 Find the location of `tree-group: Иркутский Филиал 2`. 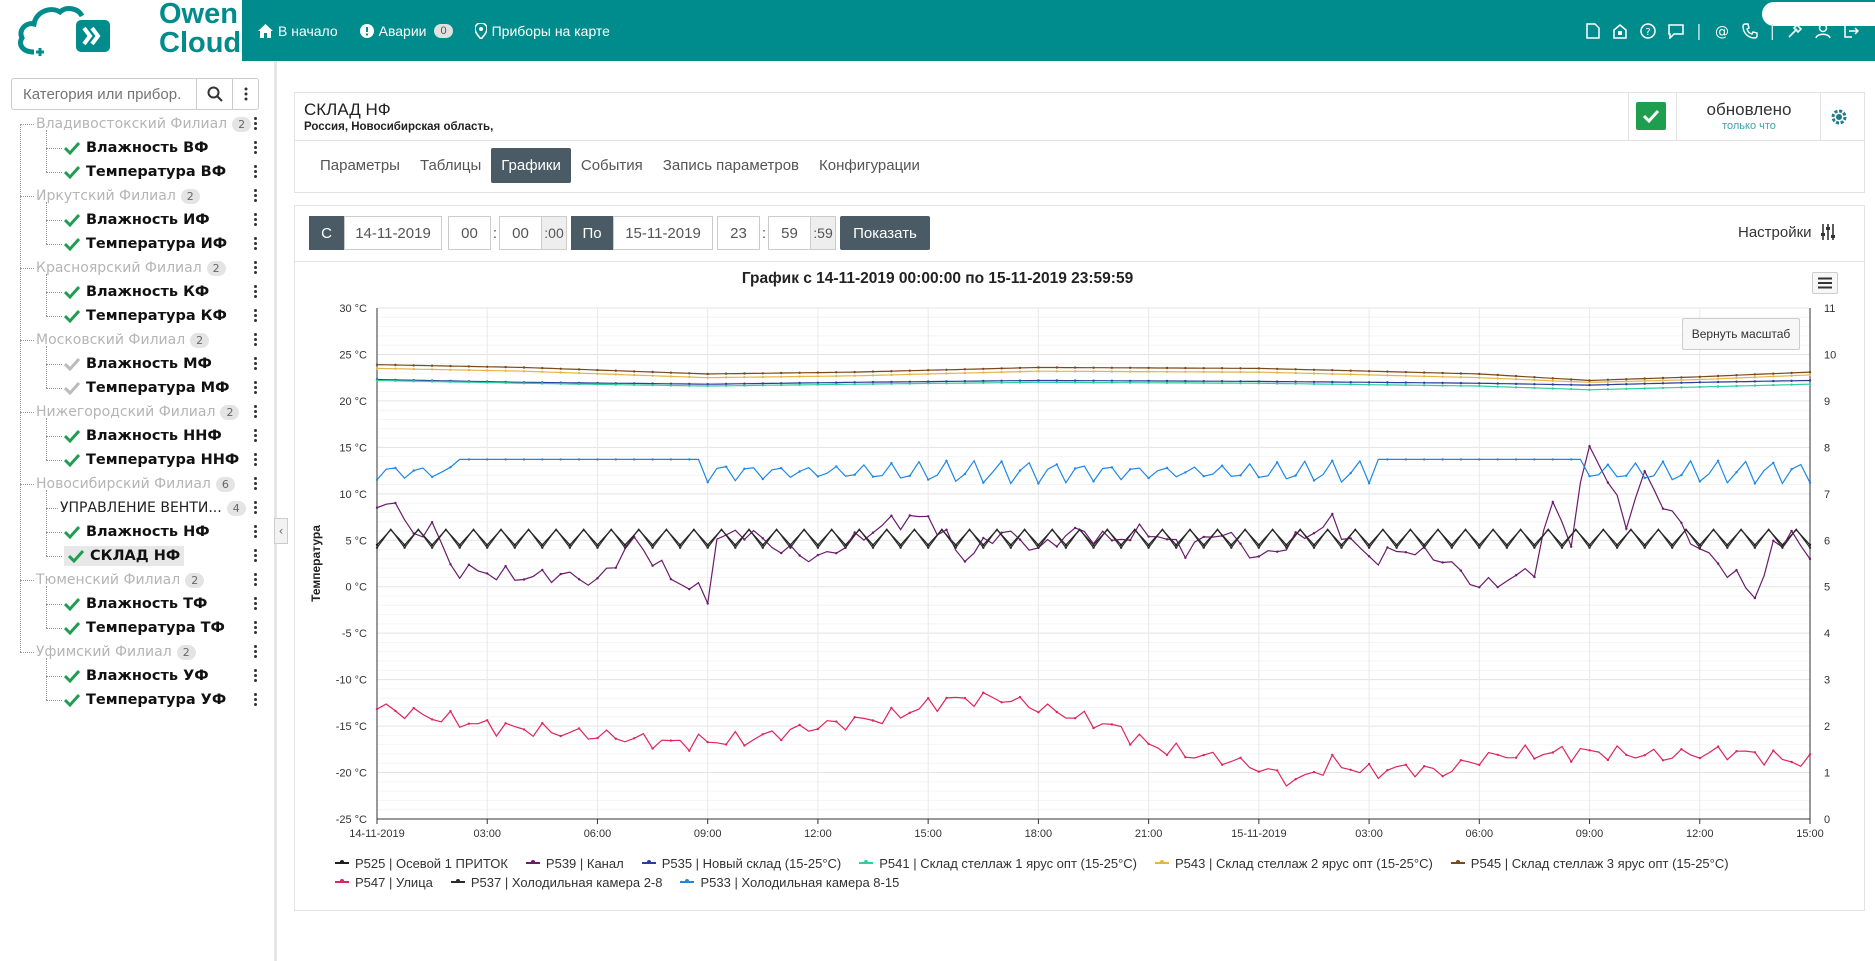

tree-group: Иркутский Филиал 2 is located at coordinates (118, 196).